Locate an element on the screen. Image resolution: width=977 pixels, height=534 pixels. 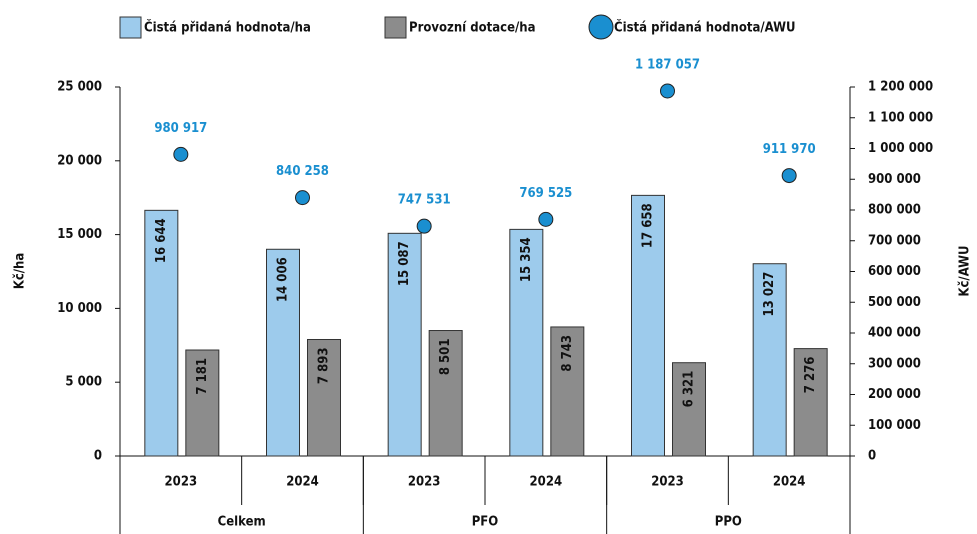
y2-tick-label: 1 200 000 is located at coordinates (900, 87).